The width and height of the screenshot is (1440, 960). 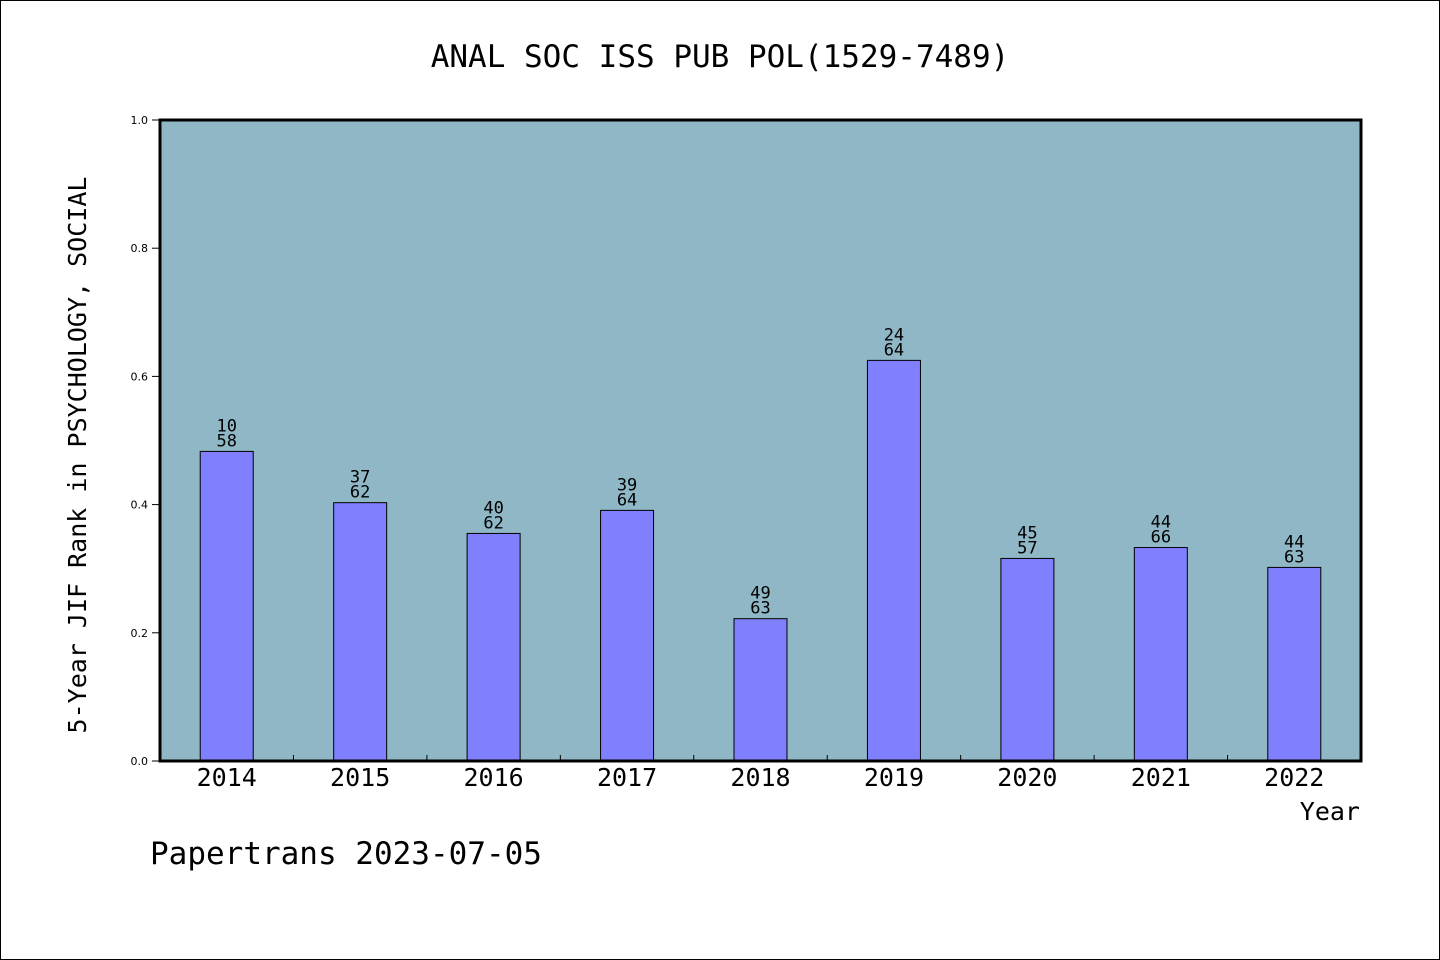 I want to click on x-tick-label: 2014, so click(x=227, y=777).